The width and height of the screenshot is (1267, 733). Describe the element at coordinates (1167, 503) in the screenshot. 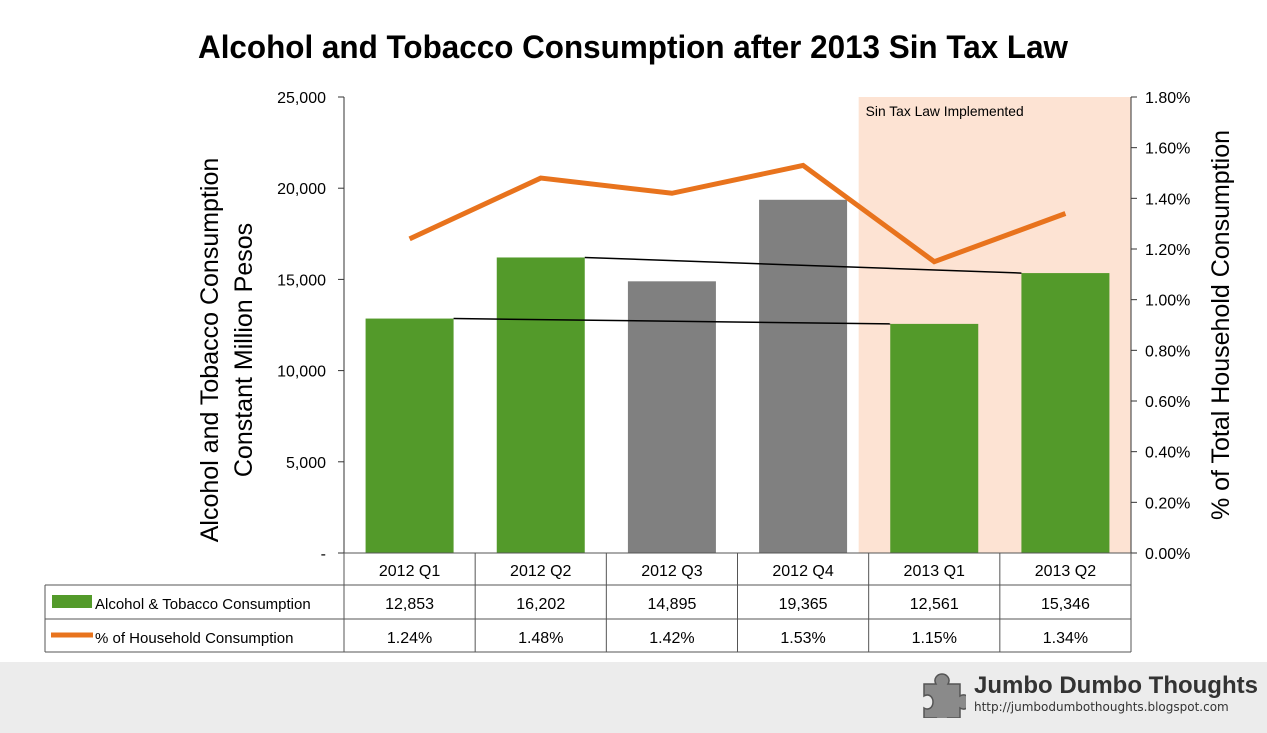

I see `right-tick-label: 0.20%` at that location.